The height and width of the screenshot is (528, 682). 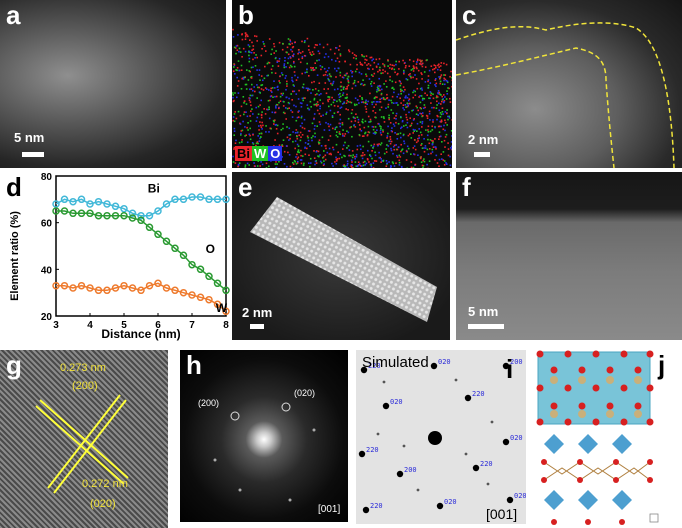 What do you see at coordinates (217, 283) in the screenshot?
I see `data-point-o` at bounding box center [217, 283].